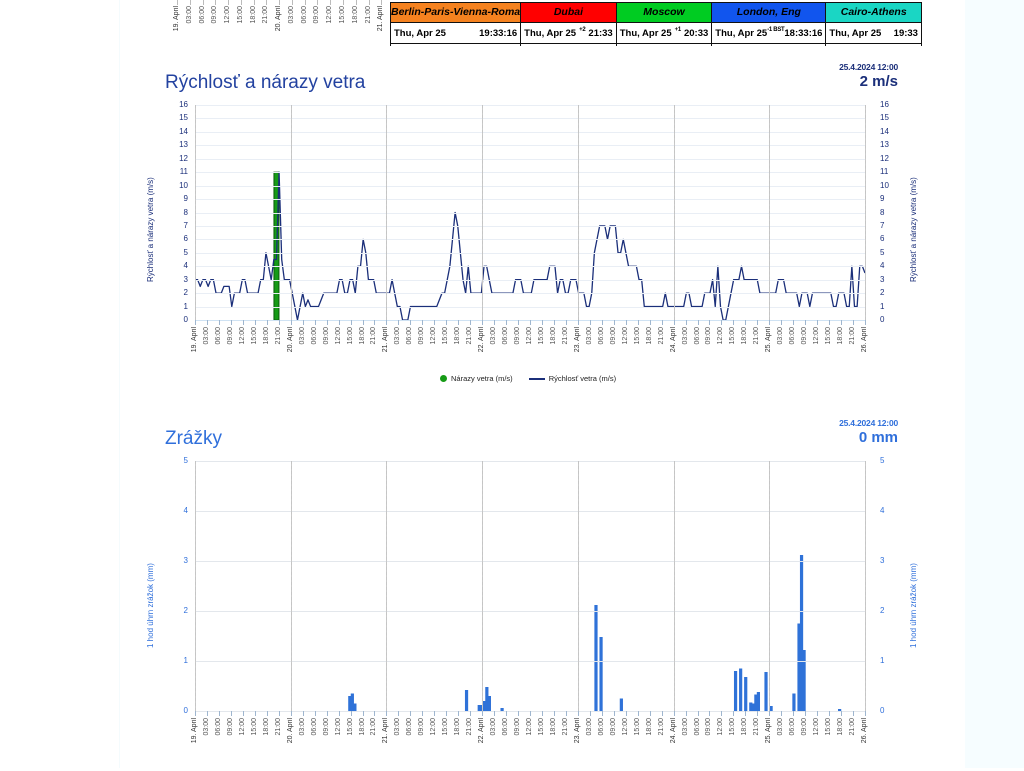 The width and height of the screenshot is (1024, 771). I want to click on top-axis-label: 21:00, so click(368, 15).